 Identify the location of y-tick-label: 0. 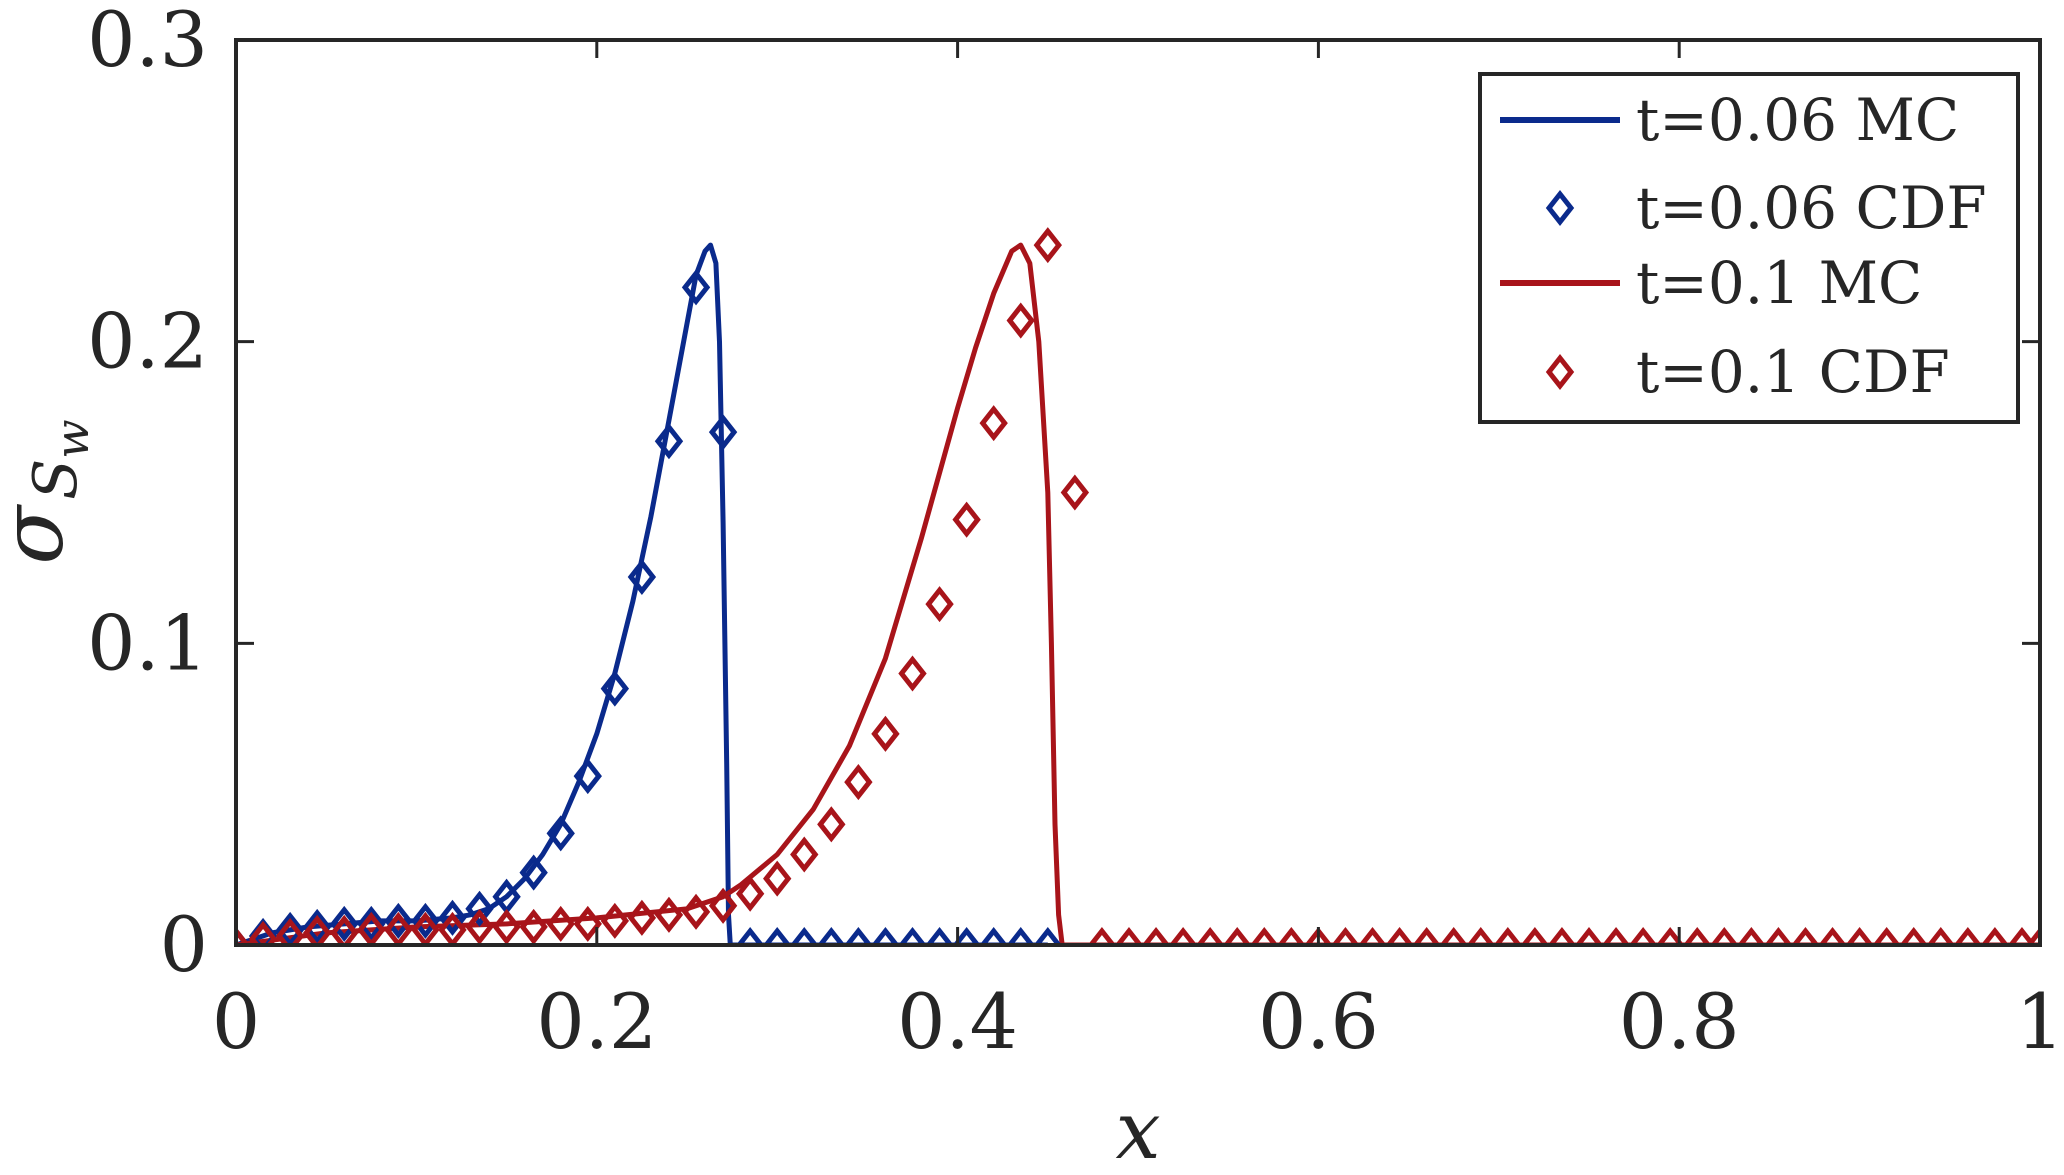
(184, 944).